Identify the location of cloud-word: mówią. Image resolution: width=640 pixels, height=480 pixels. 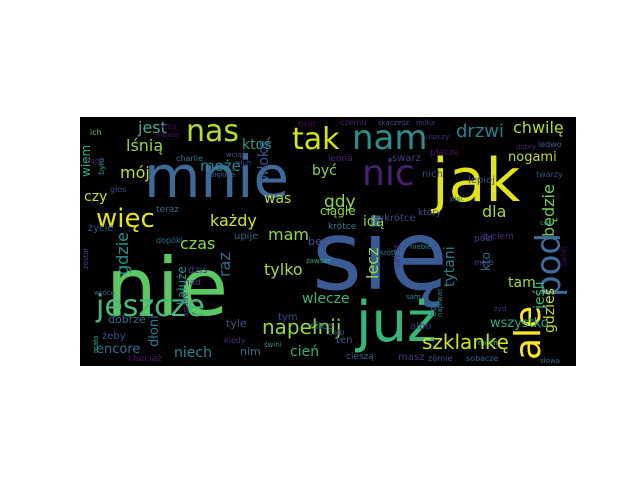
(167, 135).